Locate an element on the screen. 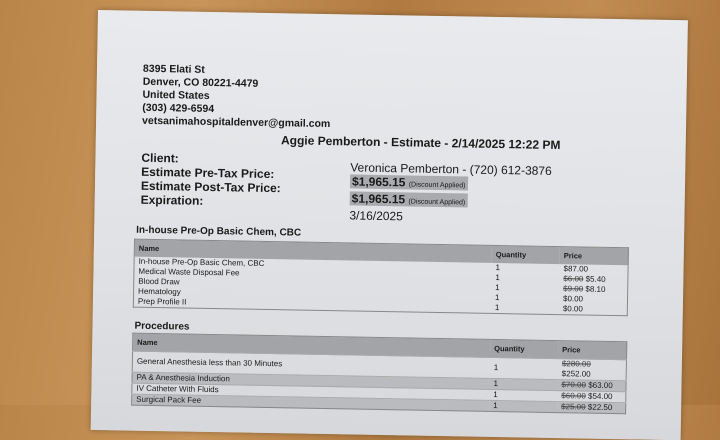 The width and height of the screenshot is (720, 440). discounted-price: $22.50 is located at coordinates (600, 407).